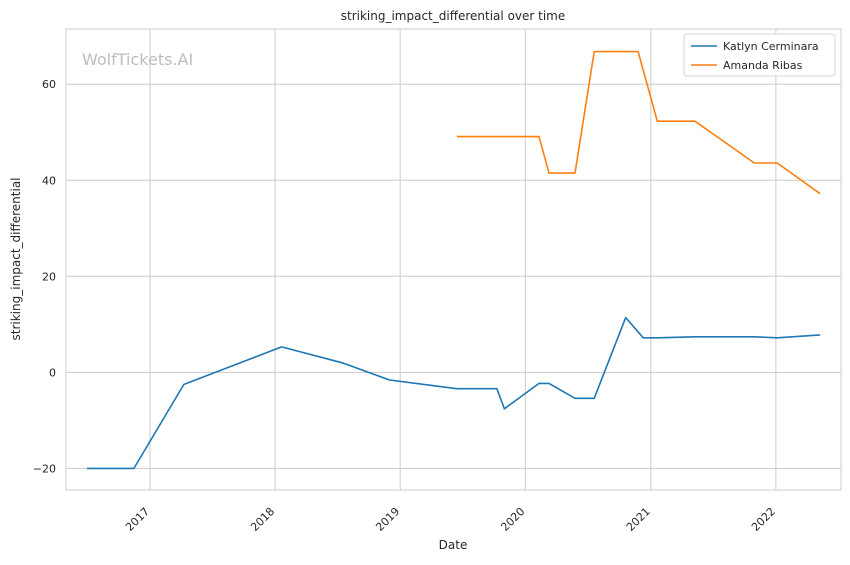  I want to click on x-tick-label: 2017, so click(137, 519).